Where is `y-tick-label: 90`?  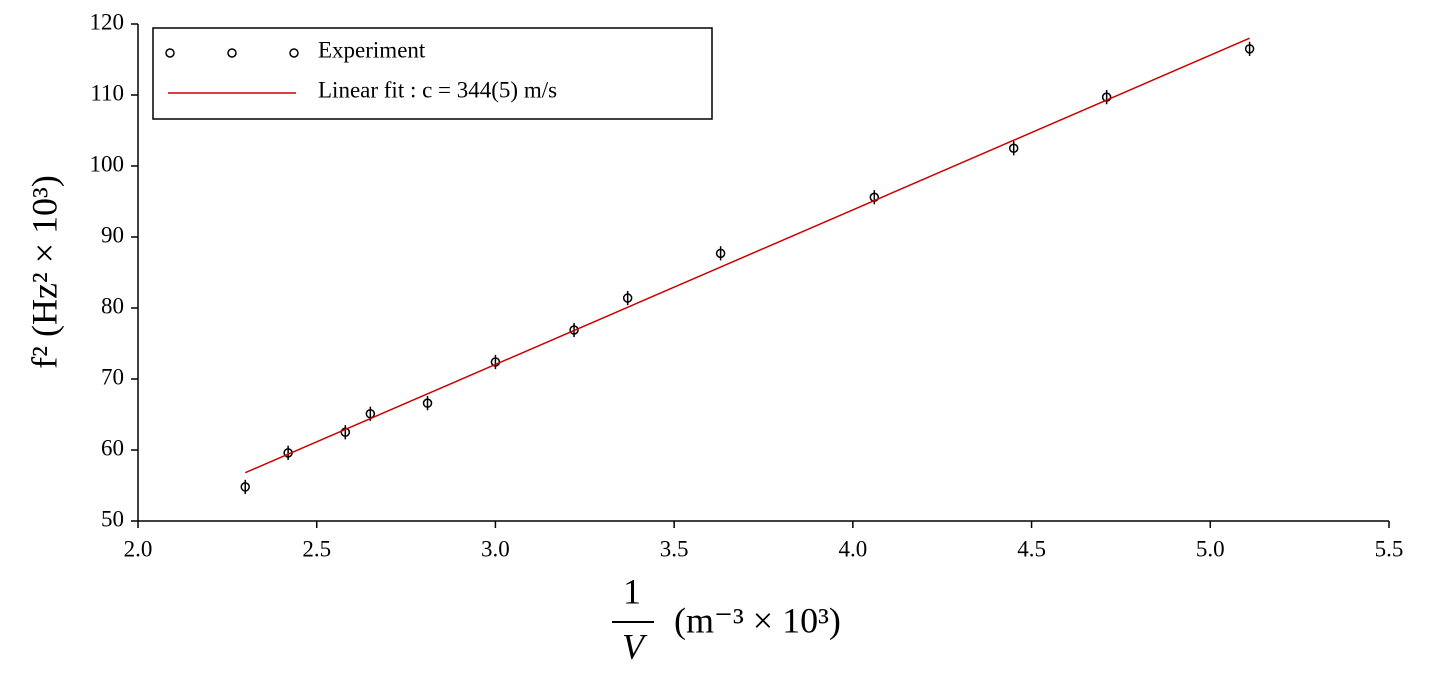 y-tick-label: 90 is located at coordinates (112, 234).